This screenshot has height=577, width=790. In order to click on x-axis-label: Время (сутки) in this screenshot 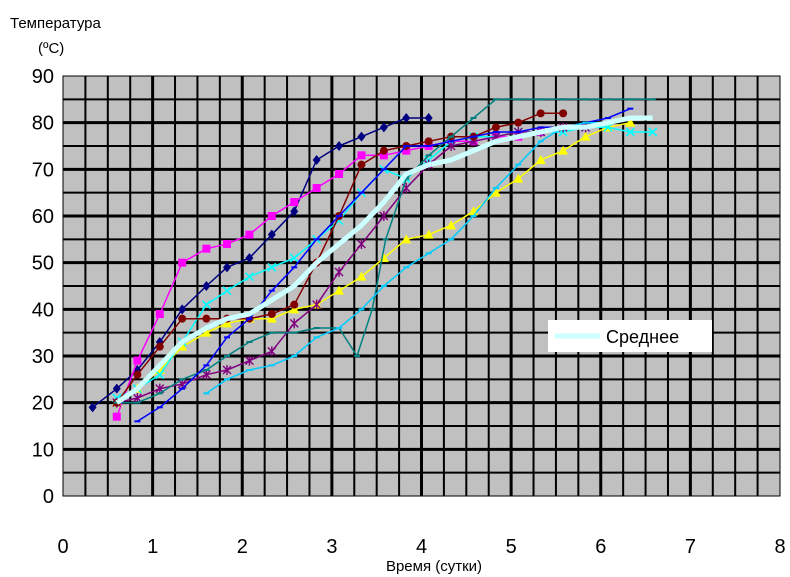, I will do `click(434, 566)`.